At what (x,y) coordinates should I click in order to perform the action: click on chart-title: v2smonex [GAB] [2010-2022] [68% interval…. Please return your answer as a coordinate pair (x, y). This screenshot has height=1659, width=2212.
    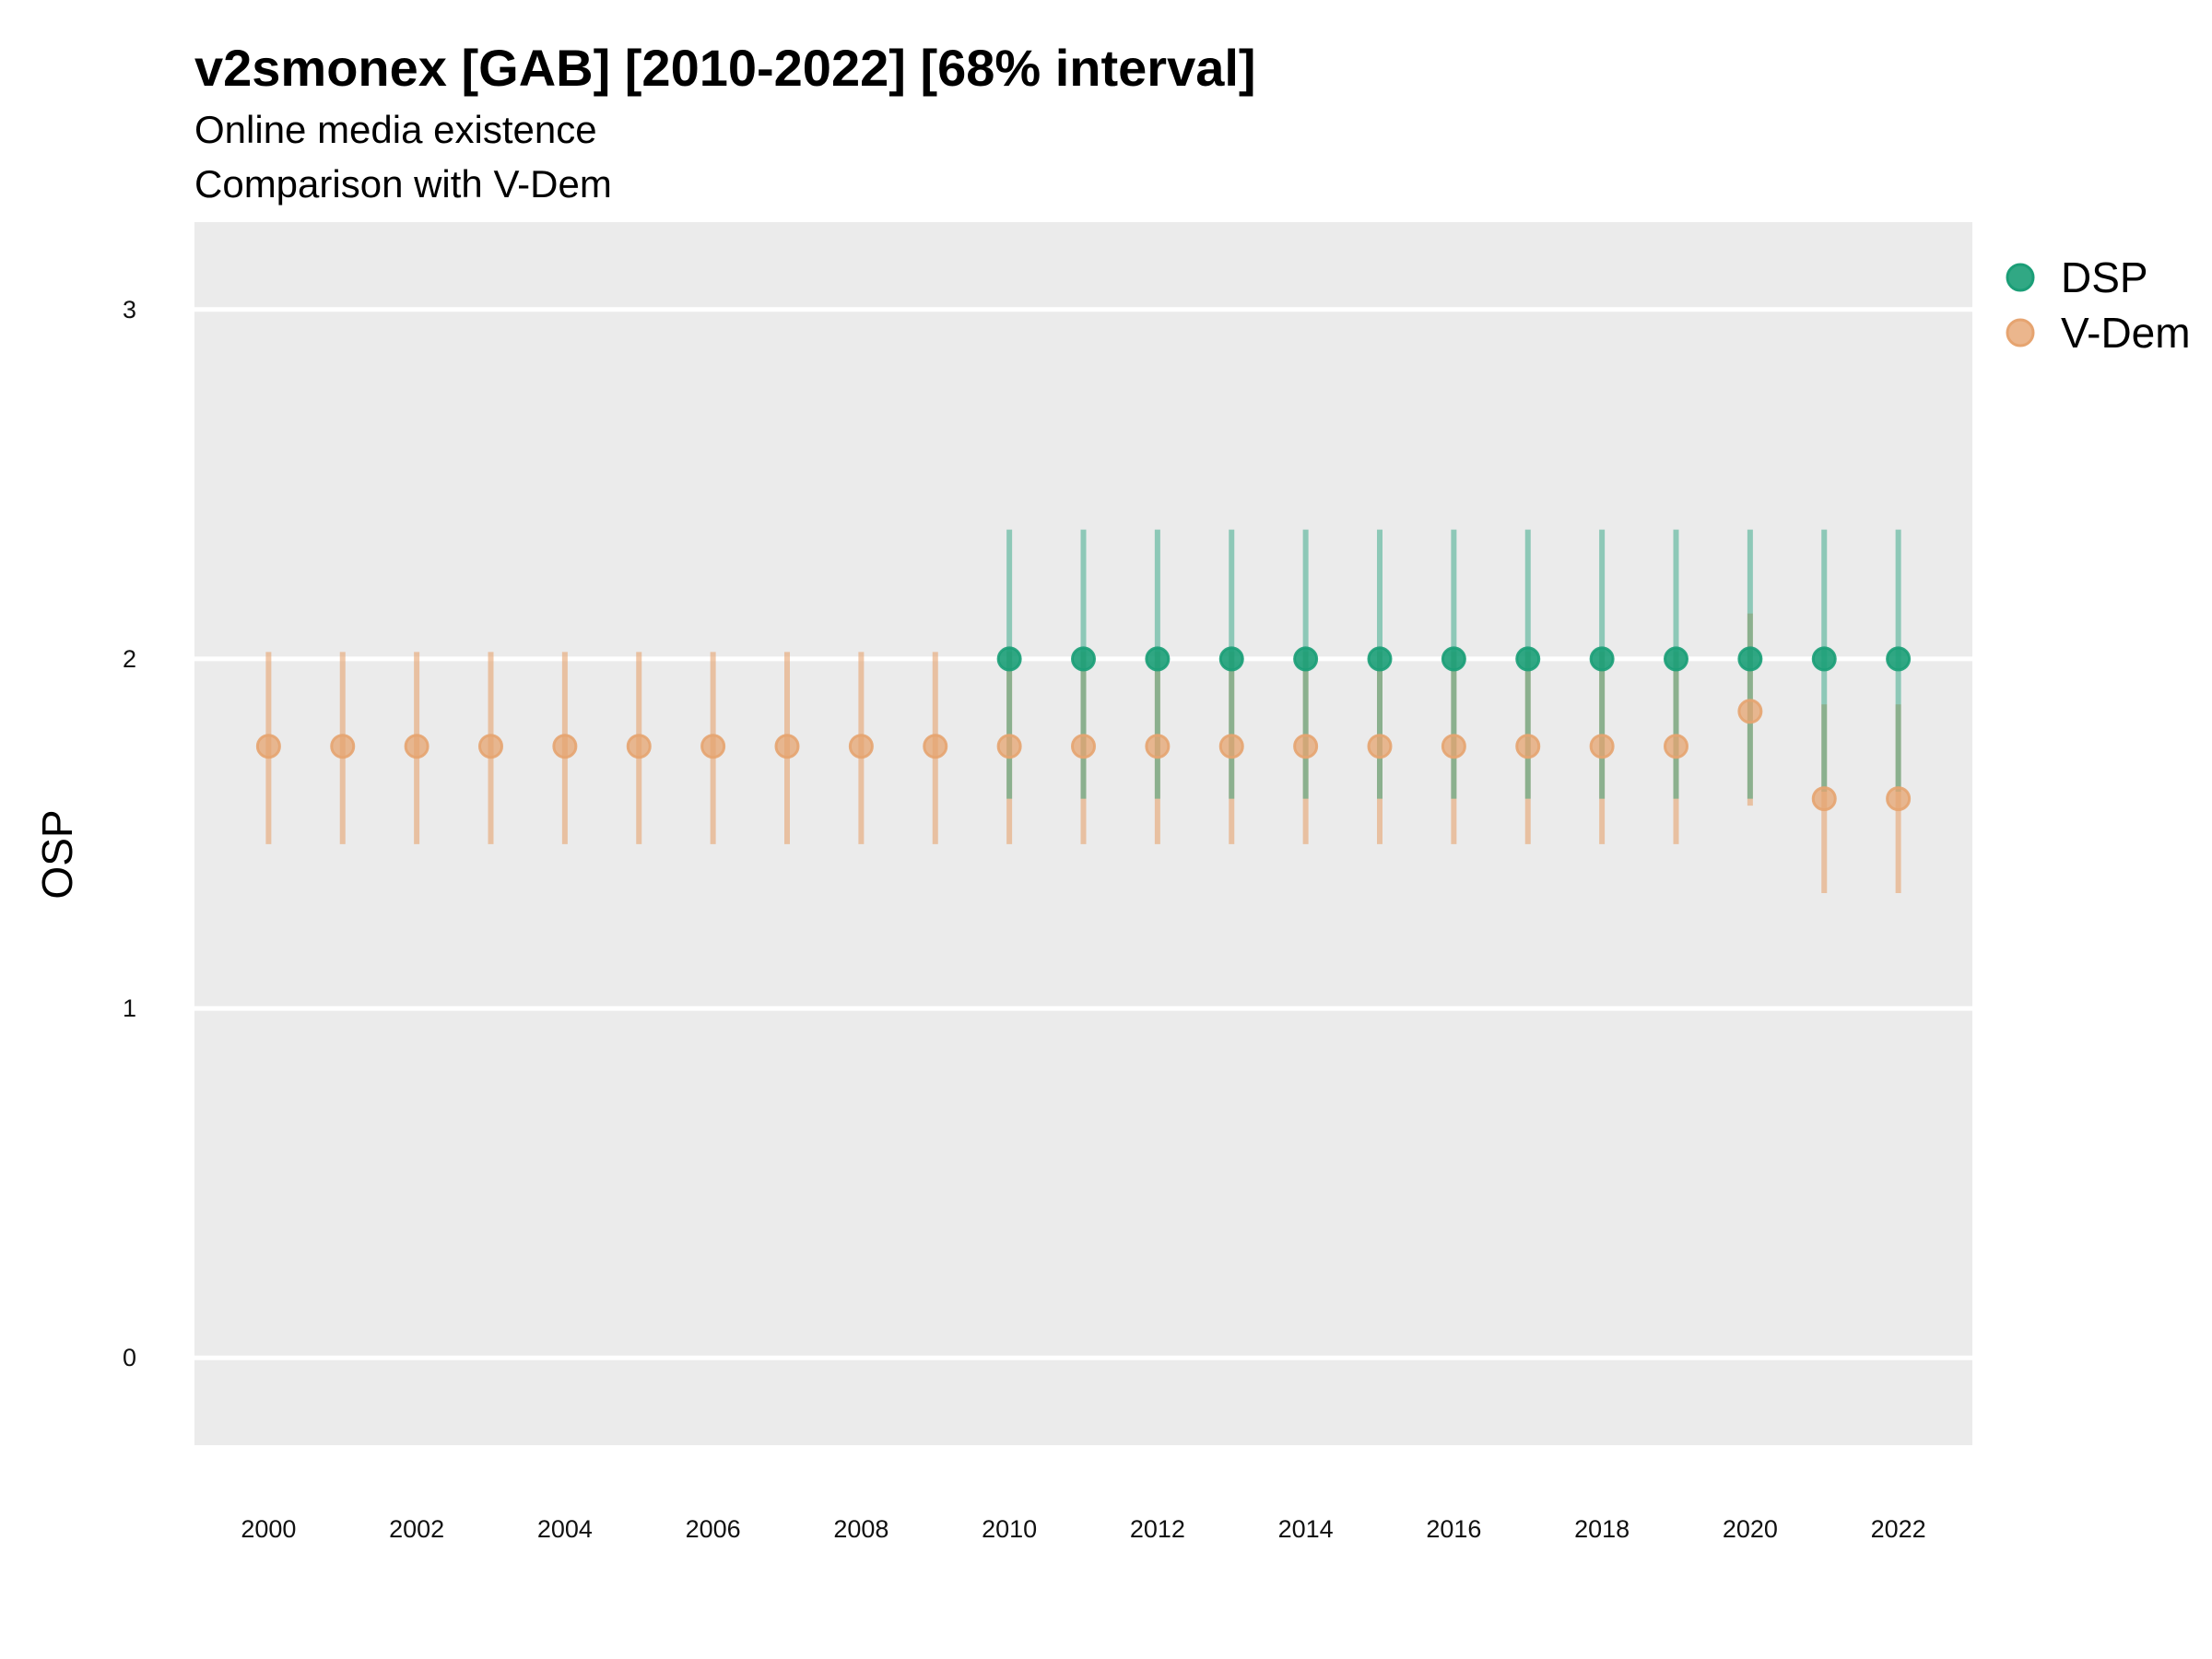
    Looking at the image, I should click on (725, 68).